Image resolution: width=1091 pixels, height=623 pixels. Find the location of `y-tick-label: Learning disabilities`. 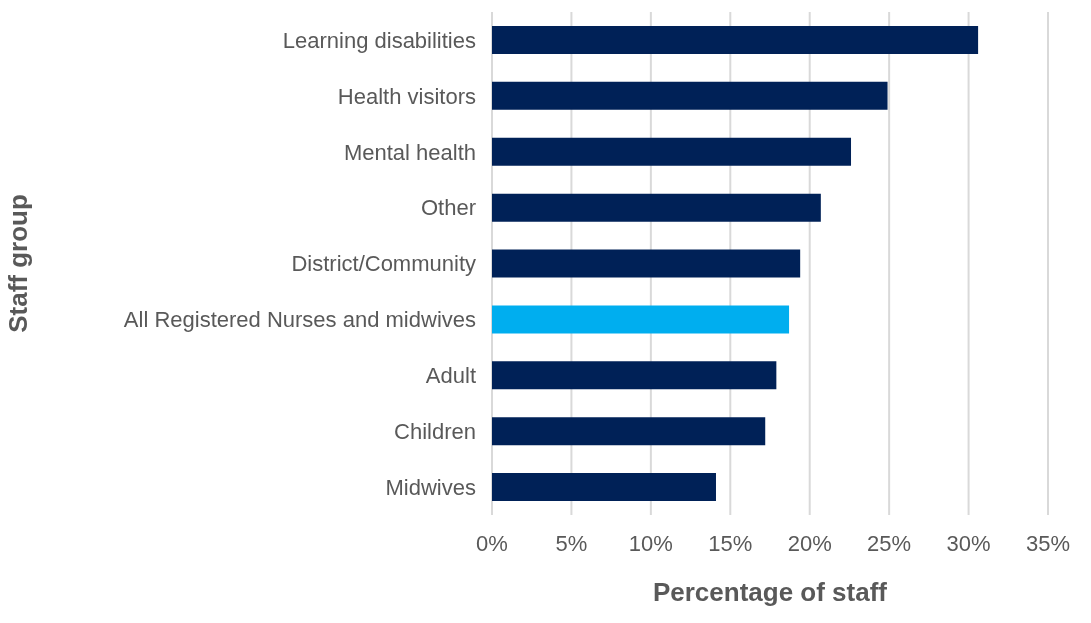

y-tick-label: Learning disabilities is located at coordinates (379, 40).